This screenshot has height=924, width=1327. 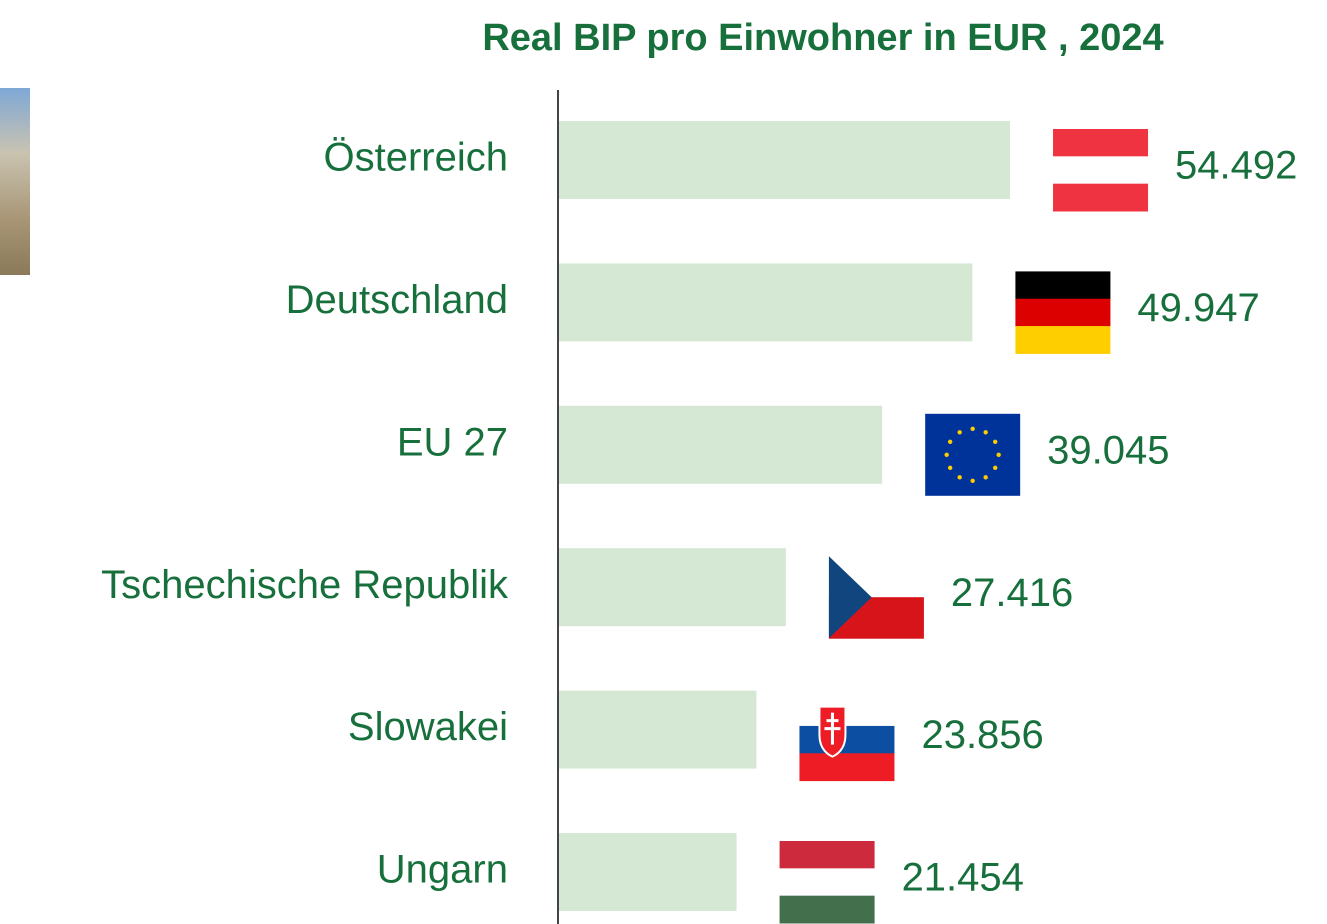 What do you see at coordinates (963, 878) in the screenshot?
I see `value-label: 21.454` at bounding box center [963, 878].